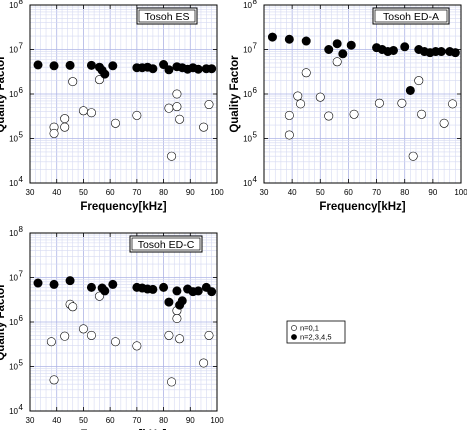  I want to click on legend-label: n=2,3,4,5, so click(316, 337).